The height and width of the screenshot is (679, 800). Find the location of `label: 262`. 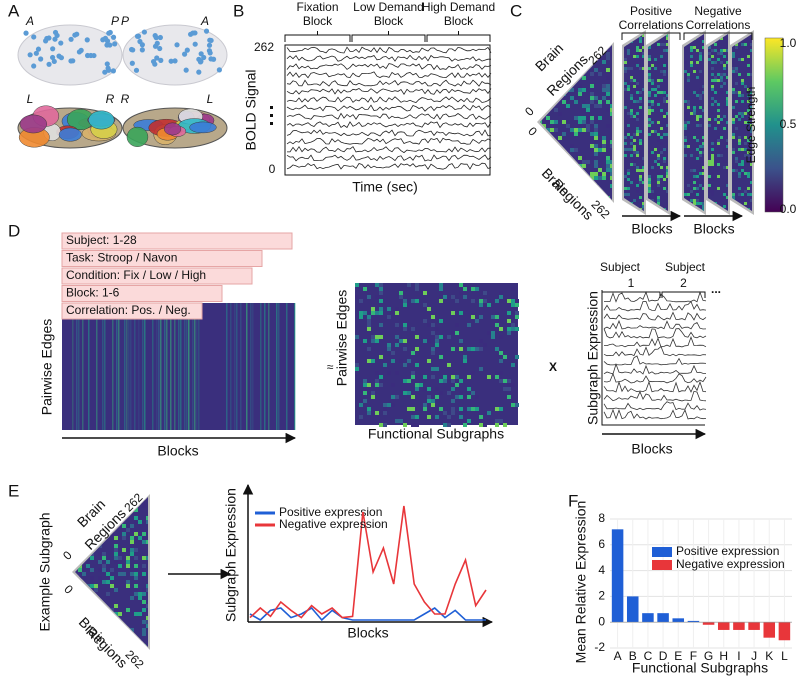

label: 262 is located at coordinates (135, 659).